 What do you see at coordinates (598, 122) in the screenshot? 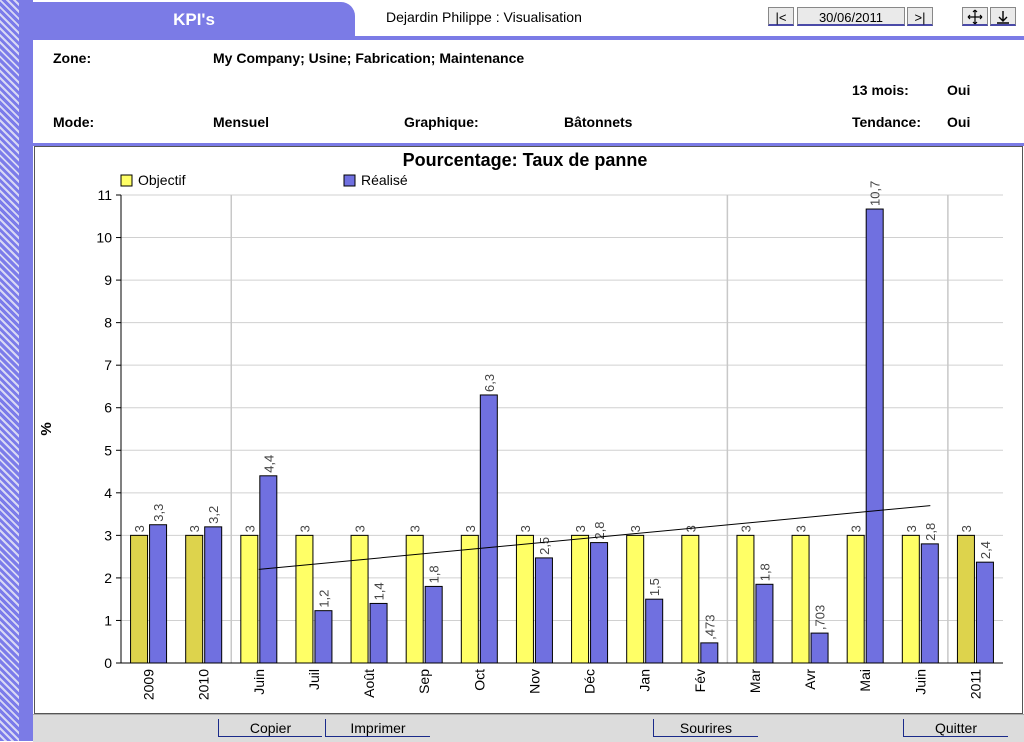
I see `graphique-value: Bâtonnets` at bounding box center [598, 122].